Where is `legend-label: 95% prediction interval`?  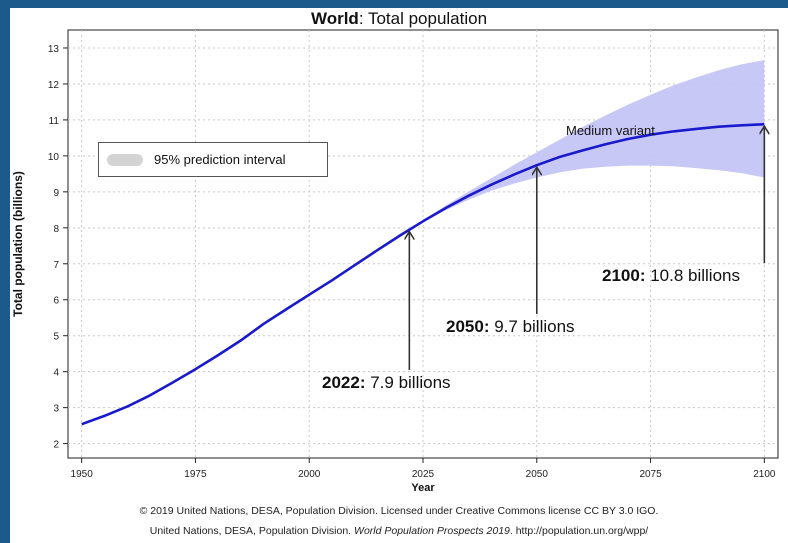
legend-label: 95% prediction interval is located at coordinates (220, 159).